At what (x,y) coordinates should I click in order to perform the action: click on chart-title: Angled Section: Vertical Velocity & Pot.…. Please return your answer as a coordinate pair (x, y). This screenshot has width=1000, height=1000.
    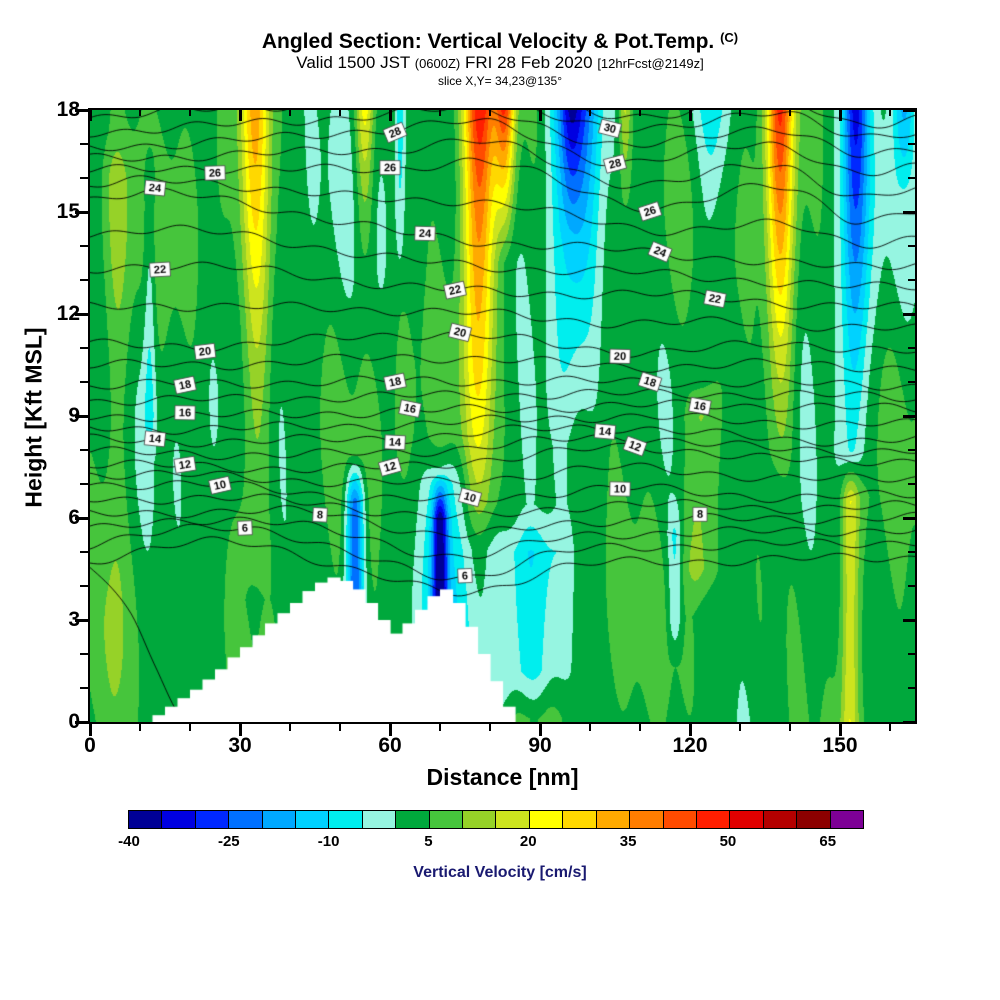
    Looking at the image, I should click on (500, 42).